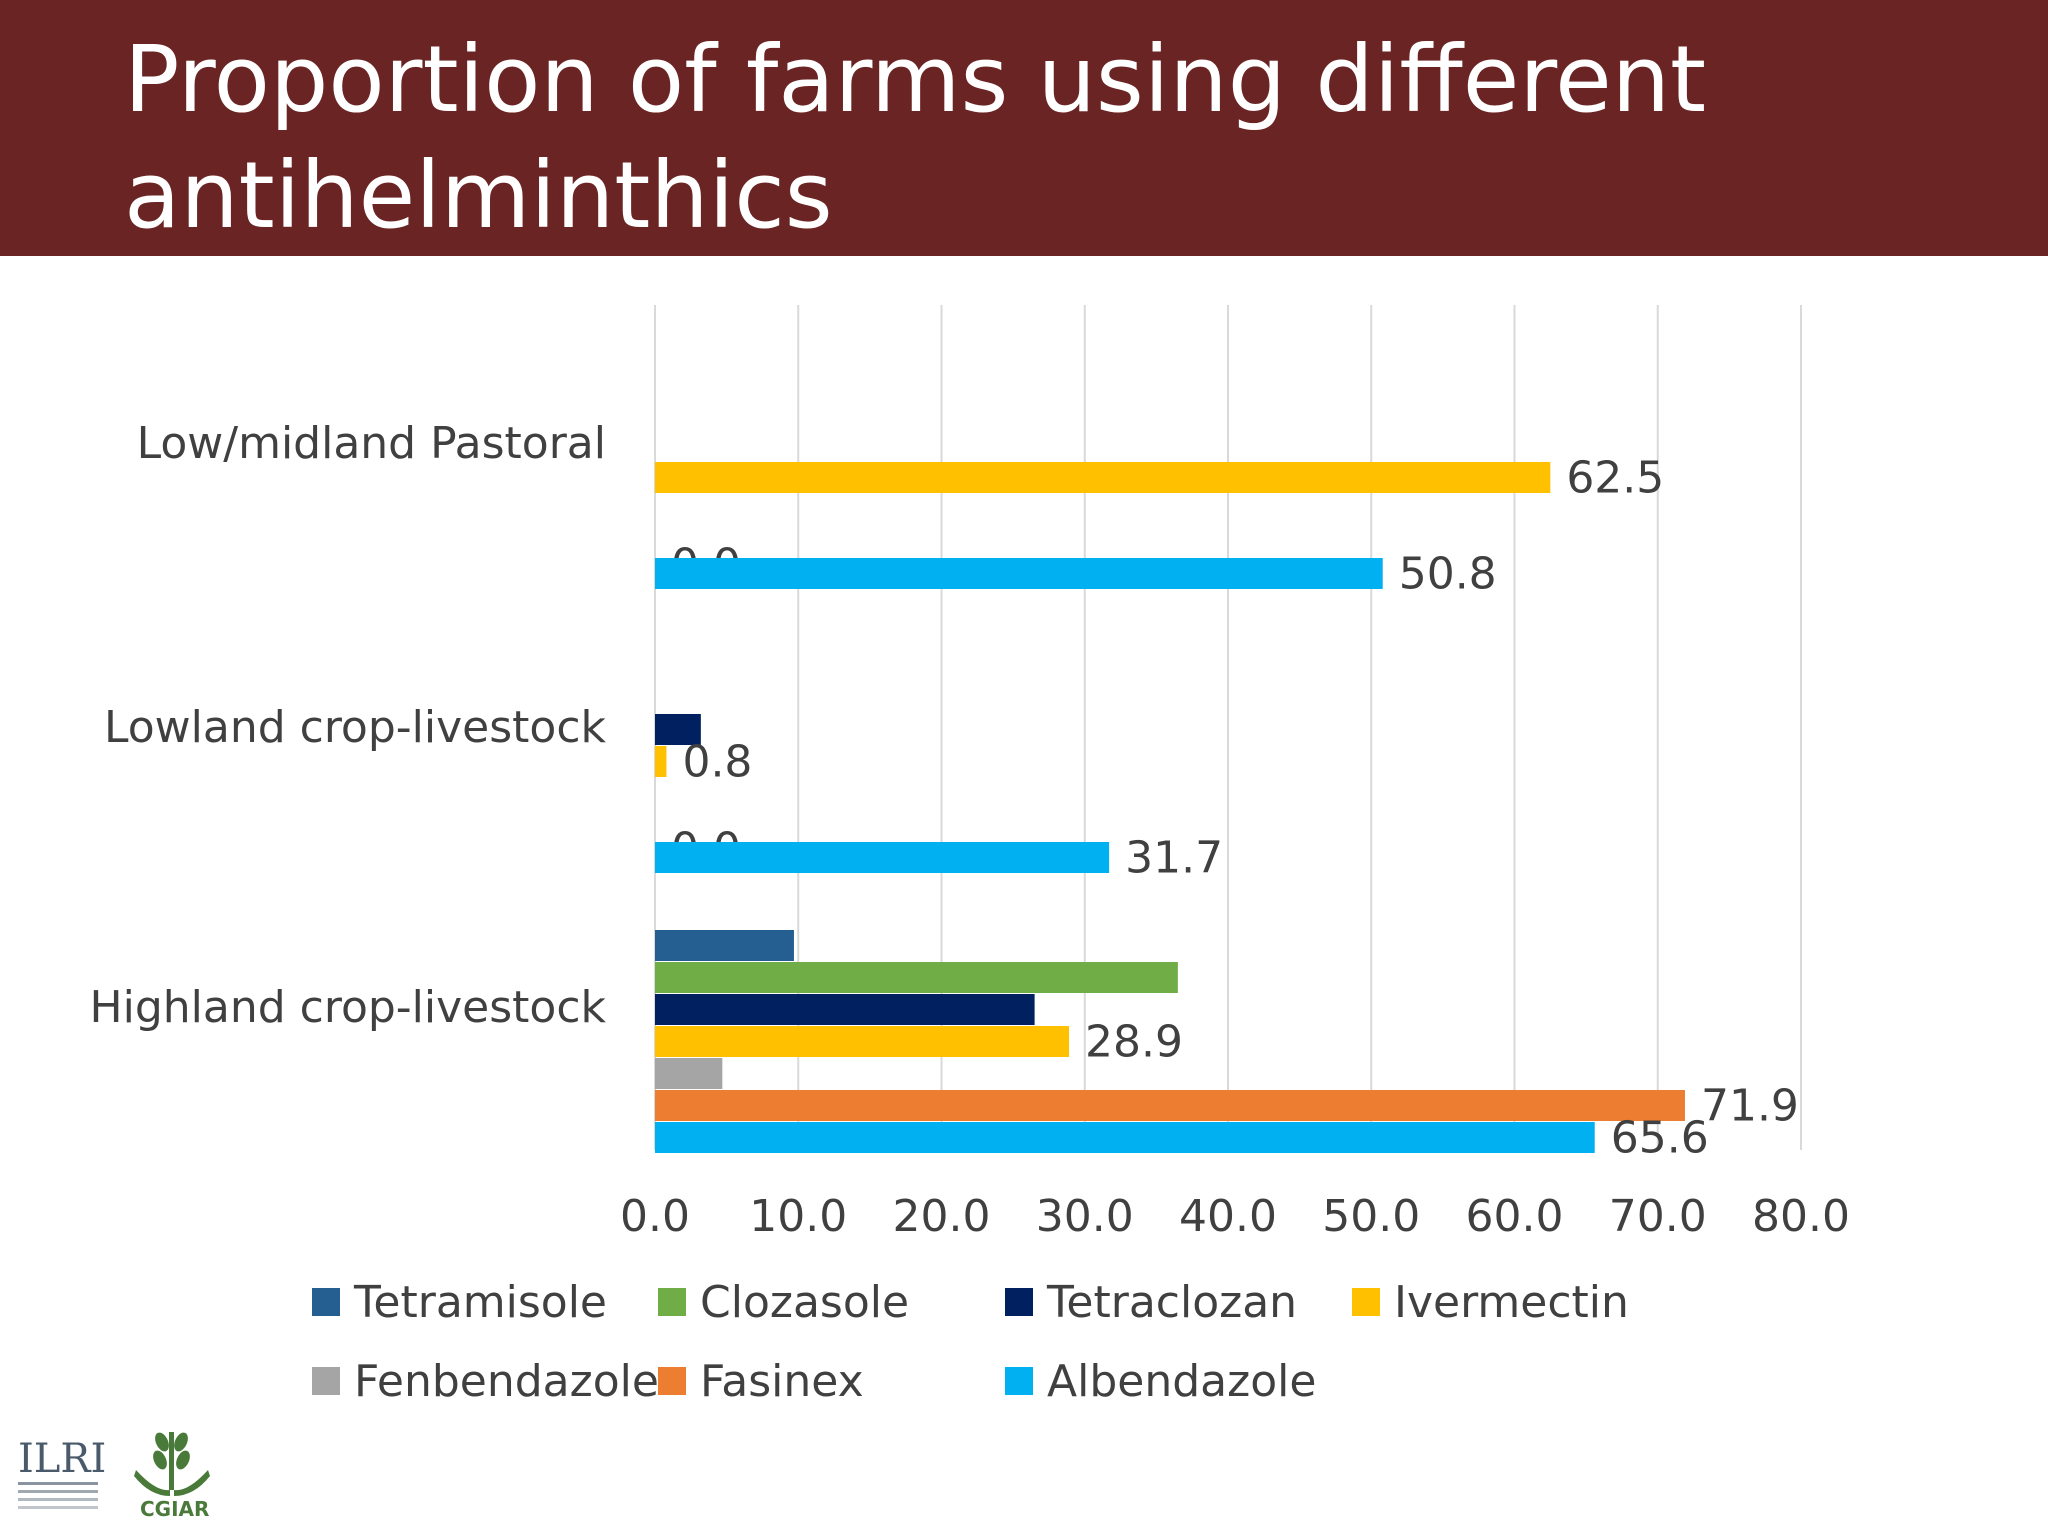 This screenshot has width=2048, height=1536. I want to click on x-tick-label: 60.0, so click(1515, 1216).